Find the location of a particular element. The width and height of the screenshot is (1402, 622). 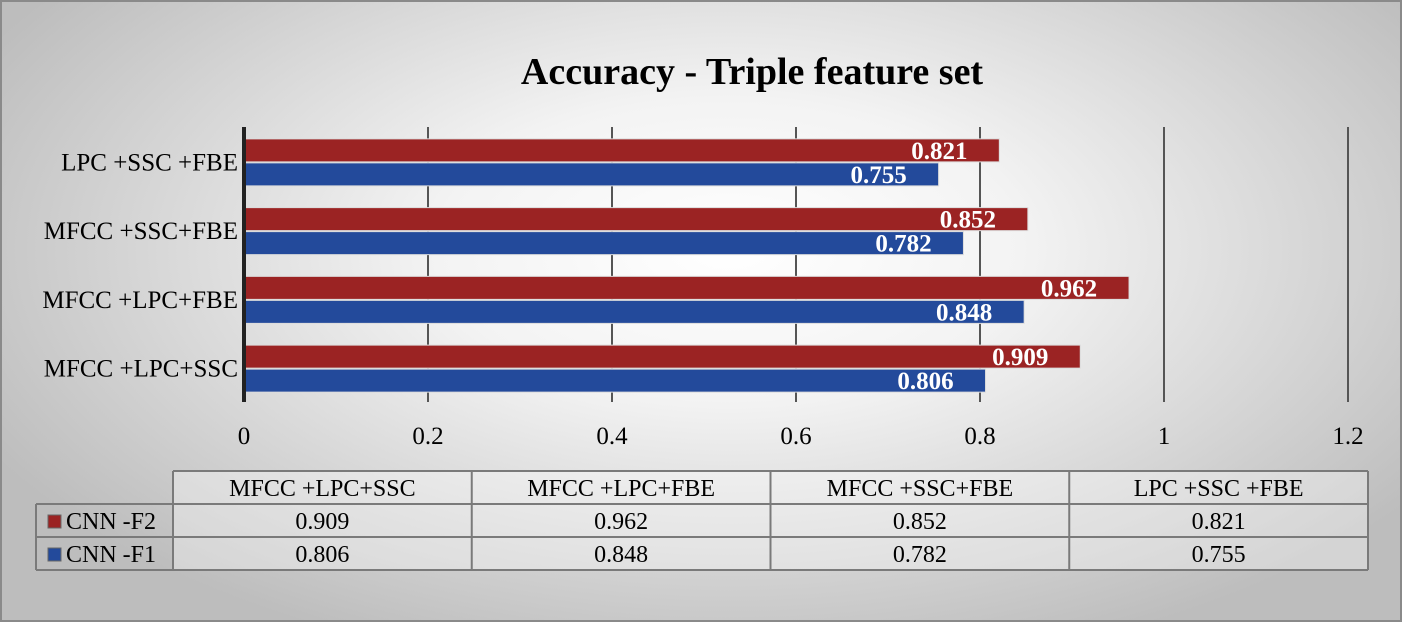

data-label: 0.755 is located at coordinates (878, 175).